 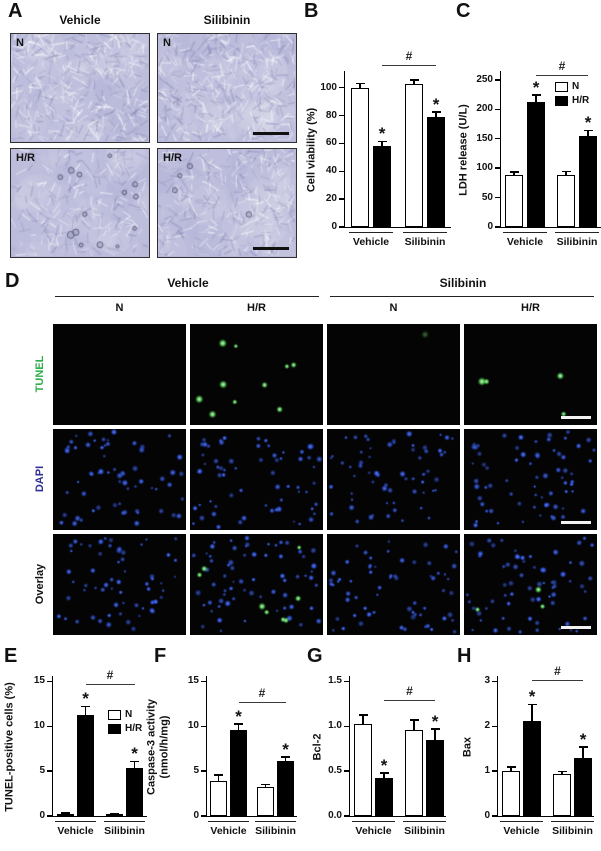 What do you see at coordinates (373, 831) in the screenshot?
I see `x-group-label: Vehicle` at bounding box center [373, 831].